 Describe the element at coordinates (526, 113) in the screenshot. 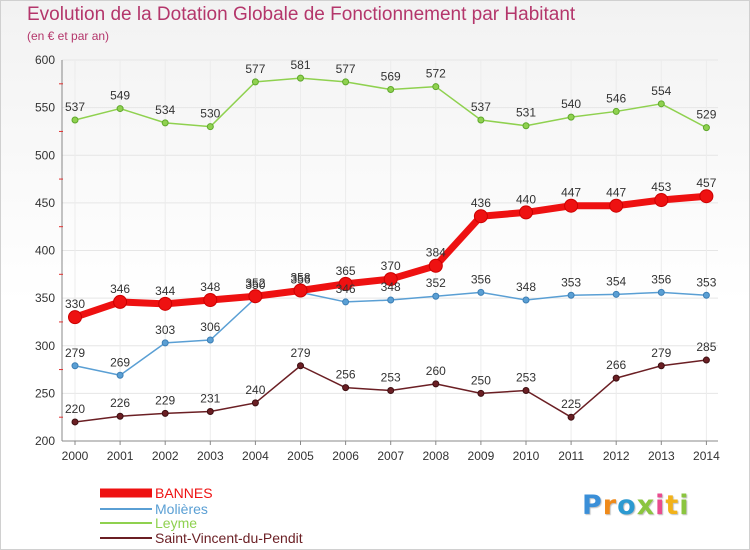

I see `data-label: 531` at that location.